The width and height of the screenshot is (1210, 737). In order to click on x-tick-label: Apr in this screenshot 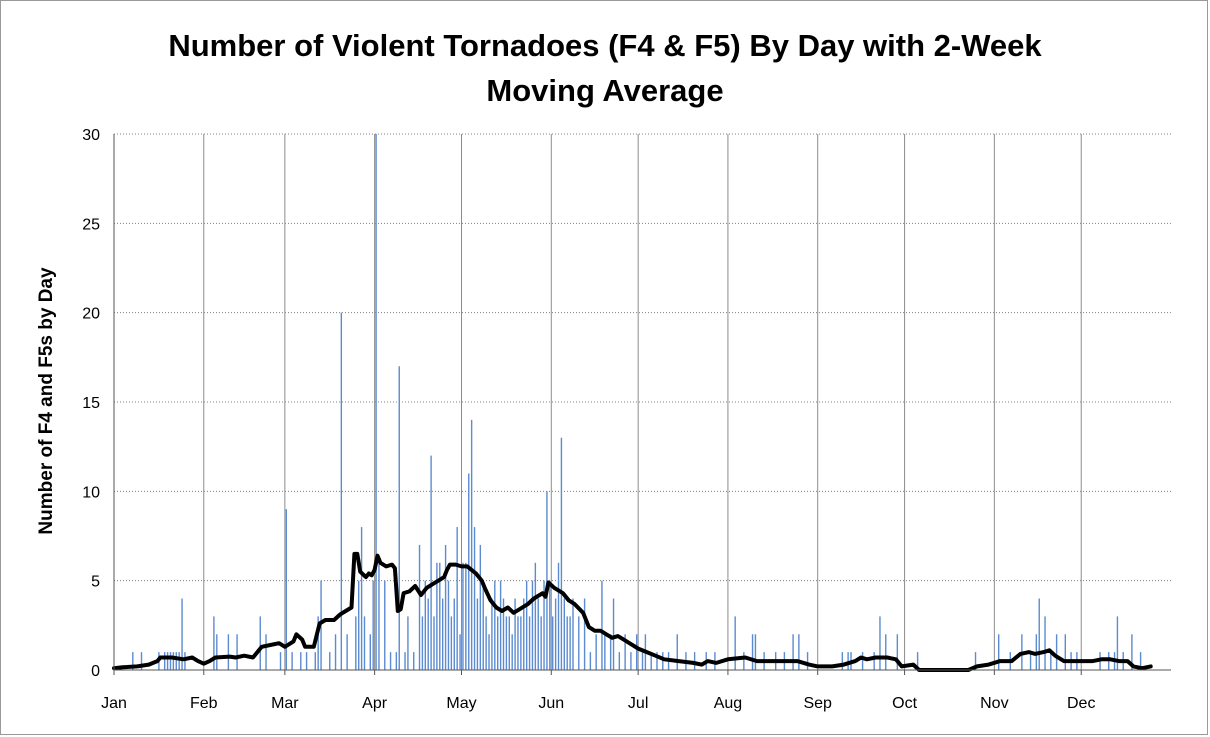, I will do `click(375, 703)`.